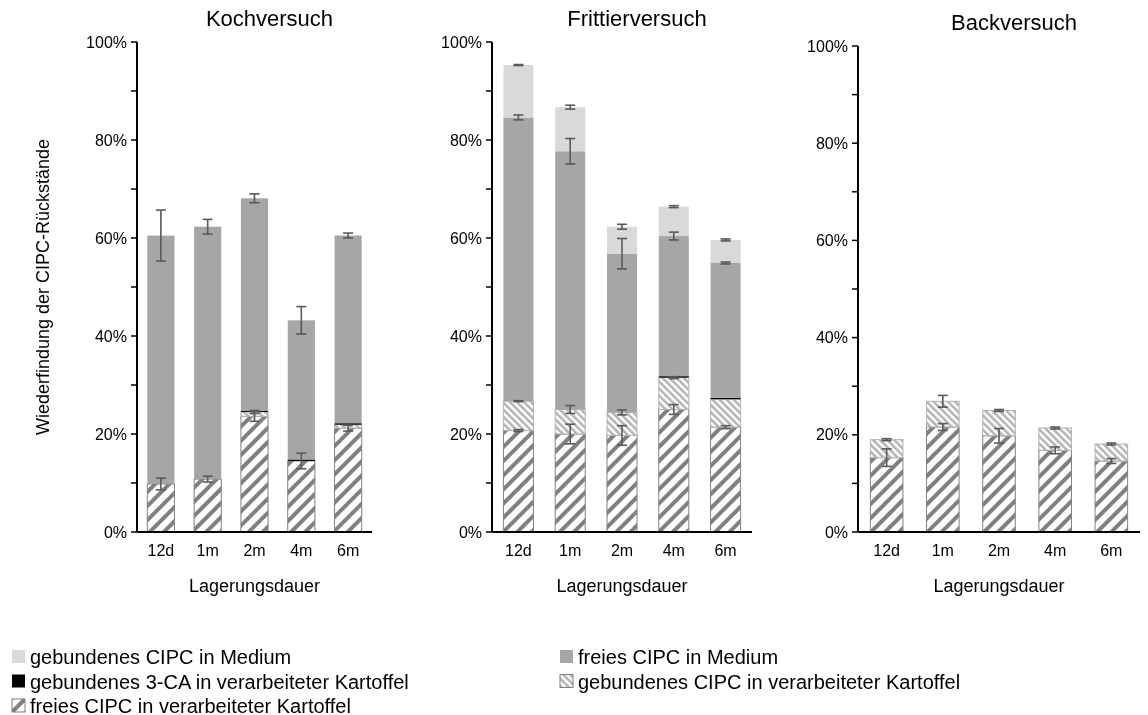 Image resolution: width=1148 pixels, height=715 pixels. Describe the element at coordinates (43, 287) in the screenshot. I see `y-axis-title: Wiederfindung der CIPC-Rückstände` at that location.